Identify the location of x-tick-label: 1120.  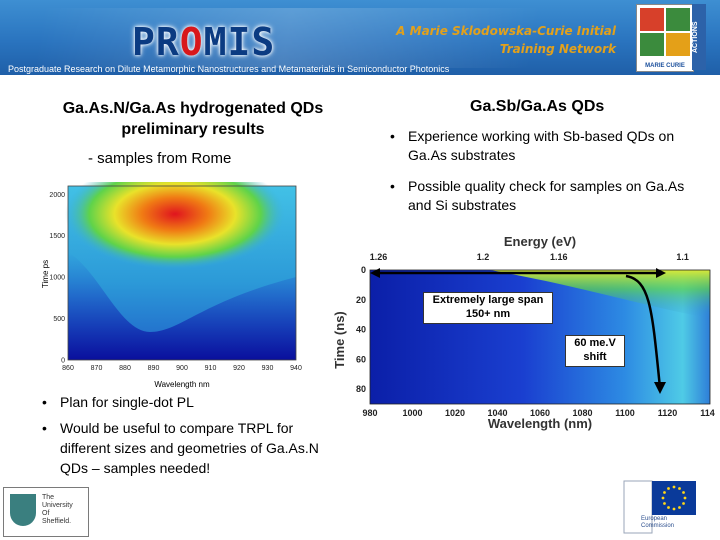
(668, 413).